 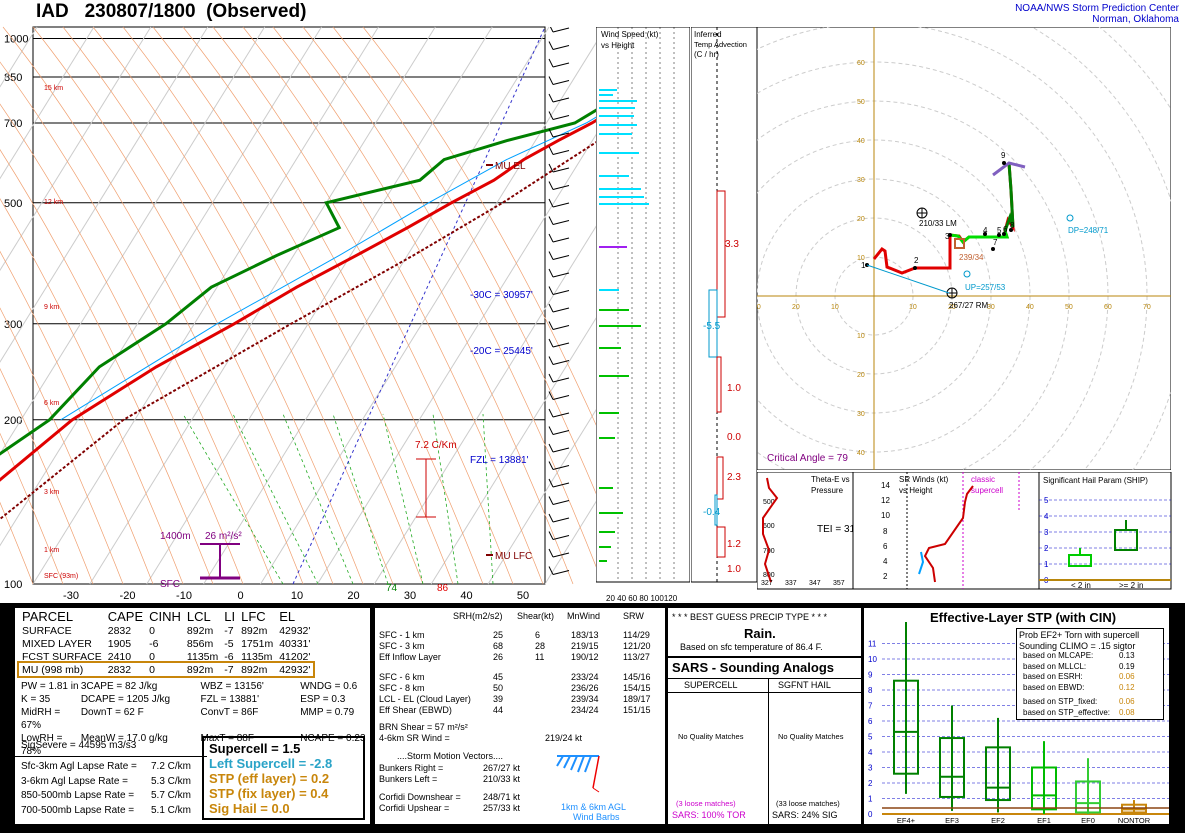 I want to click on kin-cell: 26, so click(x=498, y=657).